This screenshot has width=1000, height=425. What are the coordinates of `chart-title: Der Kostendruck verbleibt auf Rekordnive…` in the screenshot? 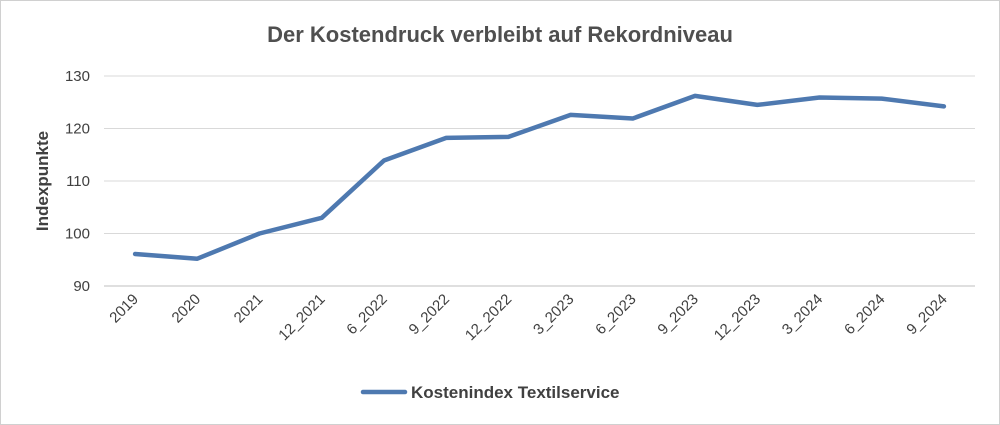 It's located at (500, 34).